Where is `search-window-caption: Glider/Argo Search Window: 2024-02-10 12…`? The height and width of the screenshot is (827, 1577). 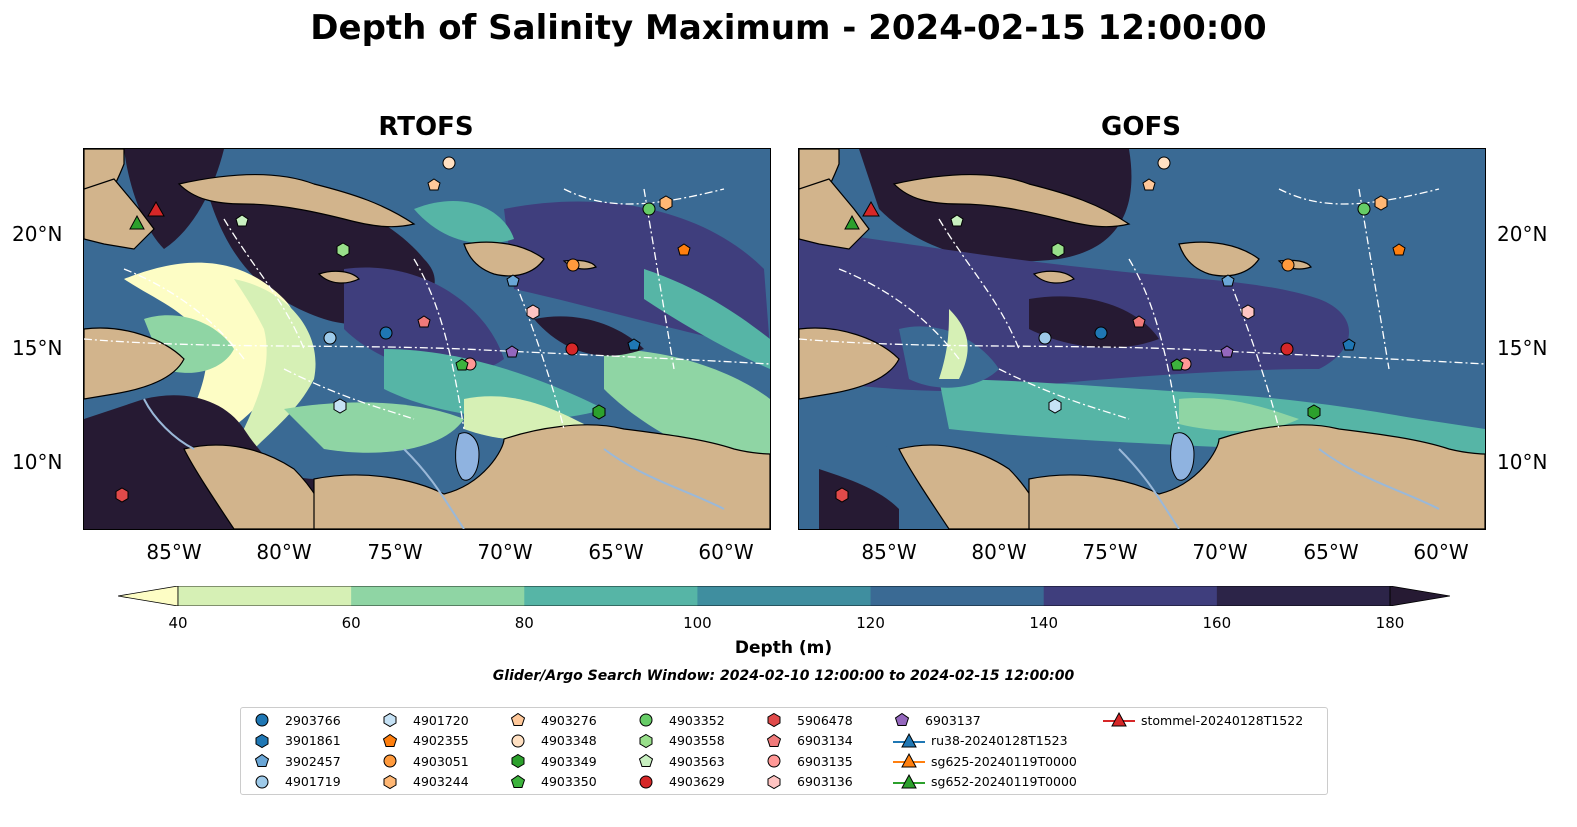 search-window-caption: Glider/Argo Search Window: 2024-02-10 12… is located at coordinates (783, 676).